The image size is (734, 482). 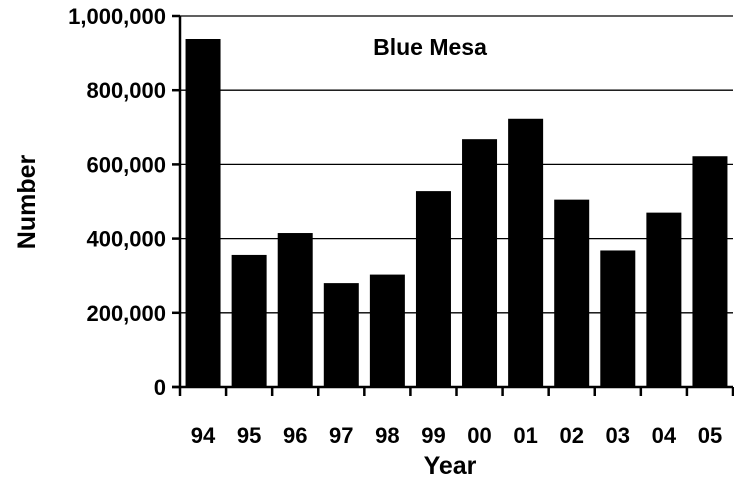 I want to click on x-tick-label-00: 00, so click(x=479, y=435).